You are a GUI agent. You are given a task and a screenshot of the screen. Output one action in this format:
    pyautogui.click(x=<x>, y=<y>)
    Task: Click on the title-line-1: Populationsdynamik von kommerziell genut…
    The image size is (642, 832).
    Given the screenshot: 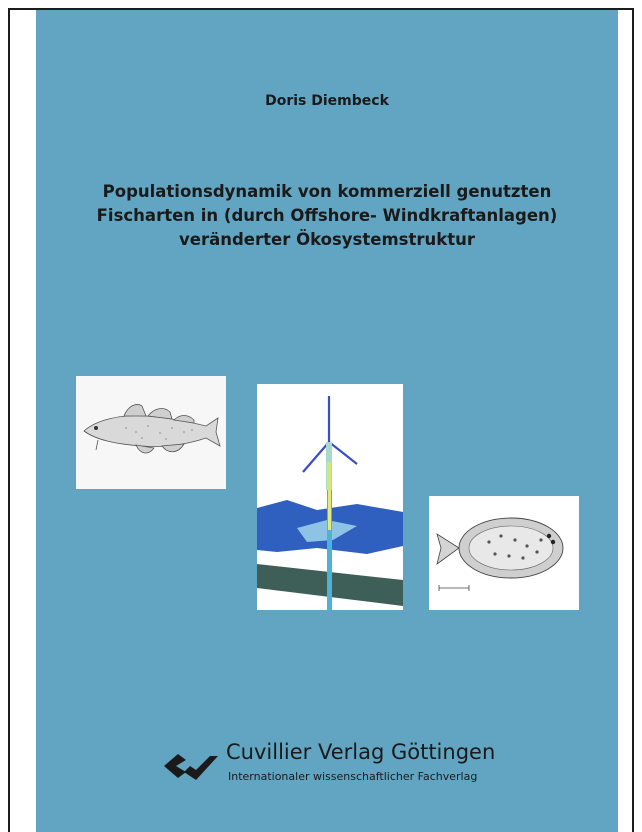 What is the action you would take?
    pyautogui.click(x=327, y=191)
    